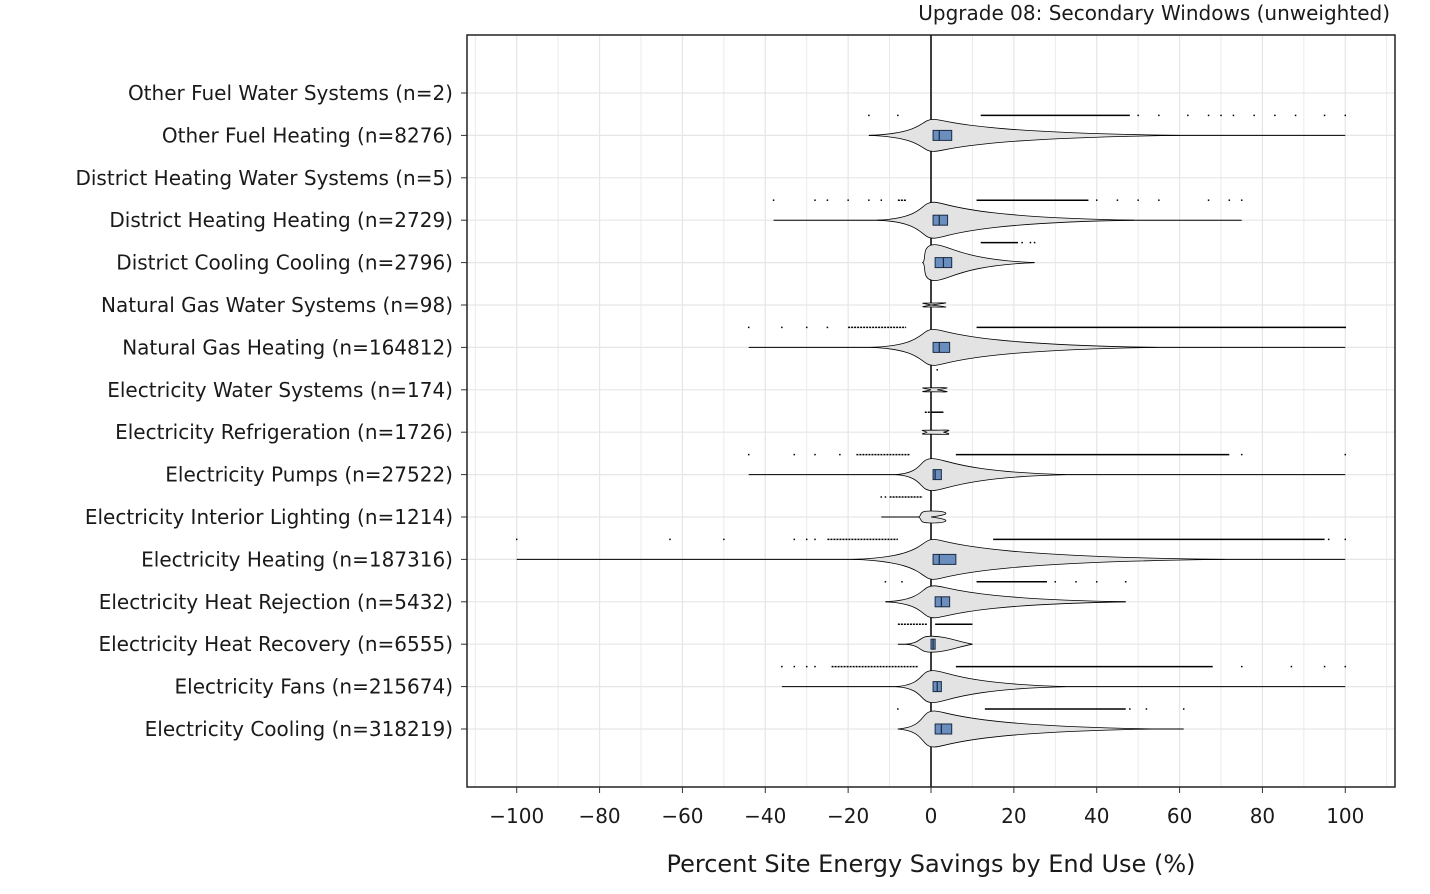  I want to click on x-tick-label: −80, so click(599, 816).